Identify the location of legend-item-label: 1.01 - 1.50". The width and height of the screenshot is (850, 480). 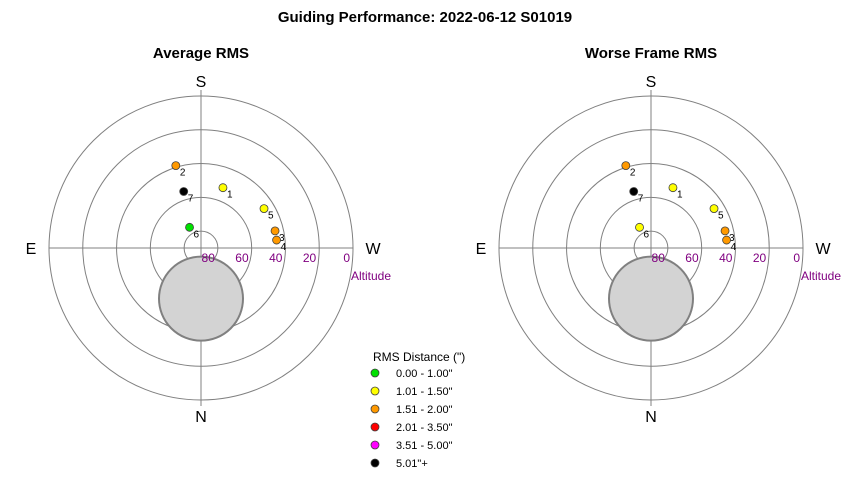
(424, 392).